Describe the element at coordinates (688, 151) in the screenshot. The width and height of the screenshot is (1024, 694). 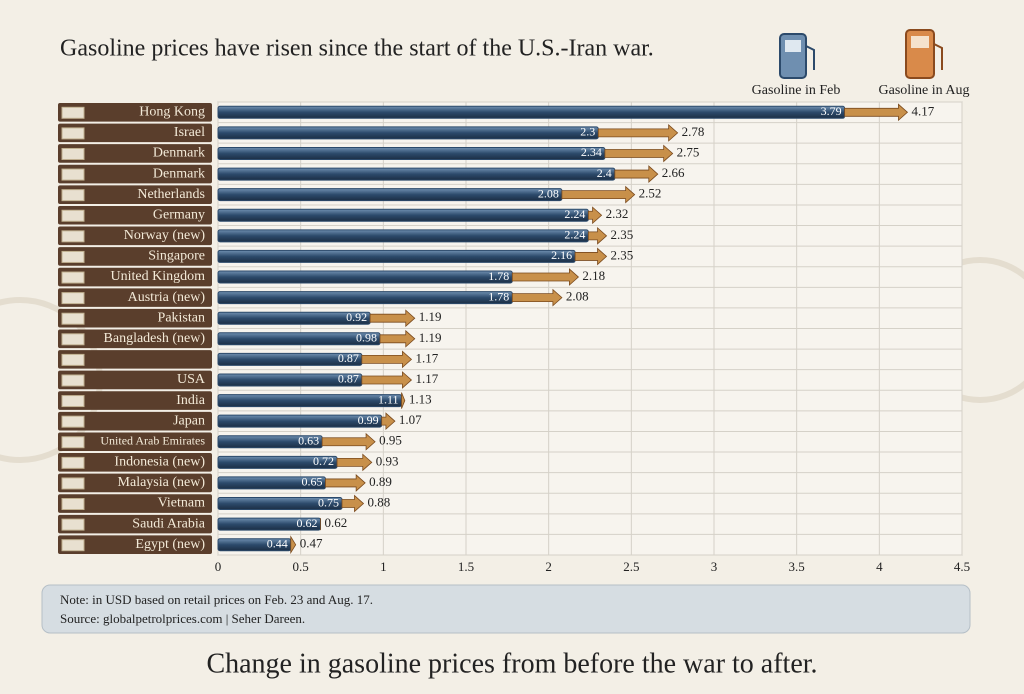
I see `aug-value-label: 2.75` at that location.